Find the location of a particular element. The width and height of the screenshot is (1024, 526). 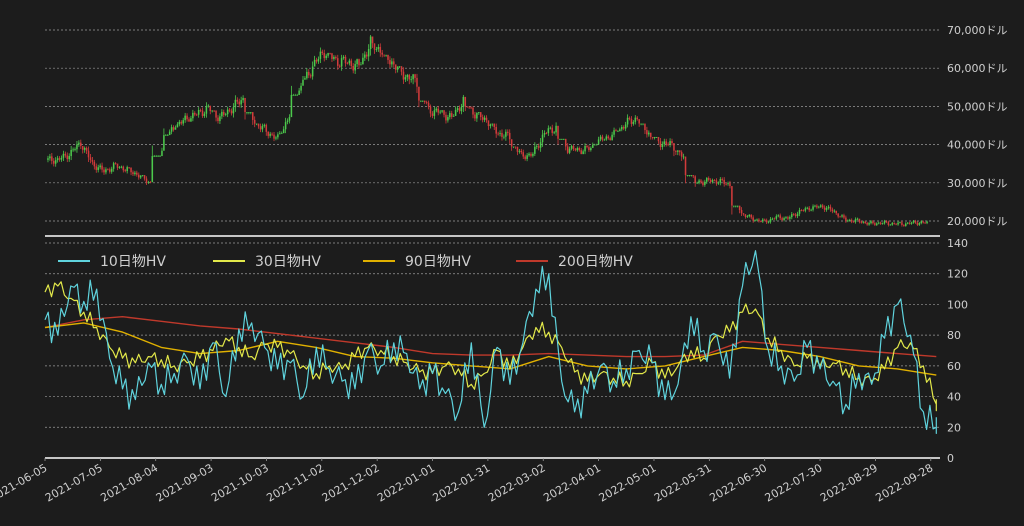

hv-y-tick-label: 60 is located at coordinates (954, 366).